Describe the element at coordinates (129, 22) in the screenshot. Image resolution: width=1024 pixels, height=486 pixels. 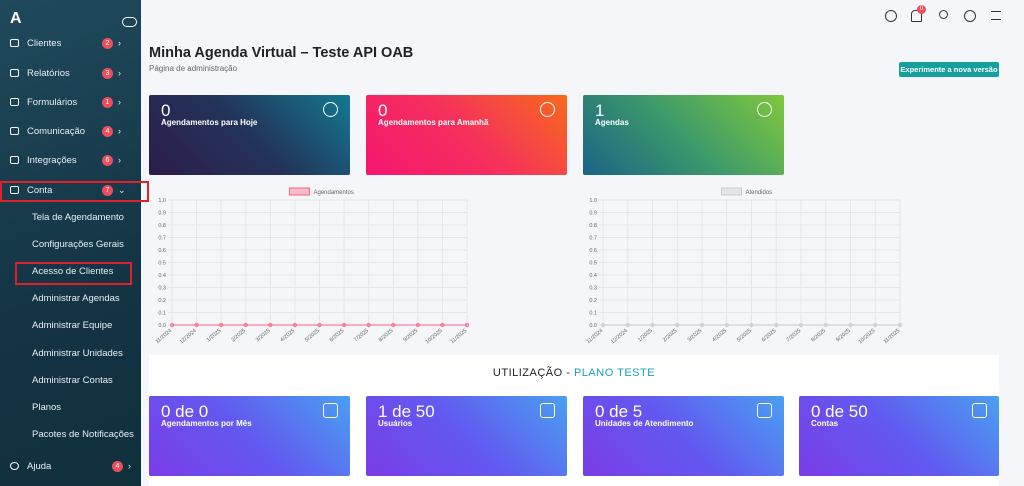
I see `toggle` at that location.